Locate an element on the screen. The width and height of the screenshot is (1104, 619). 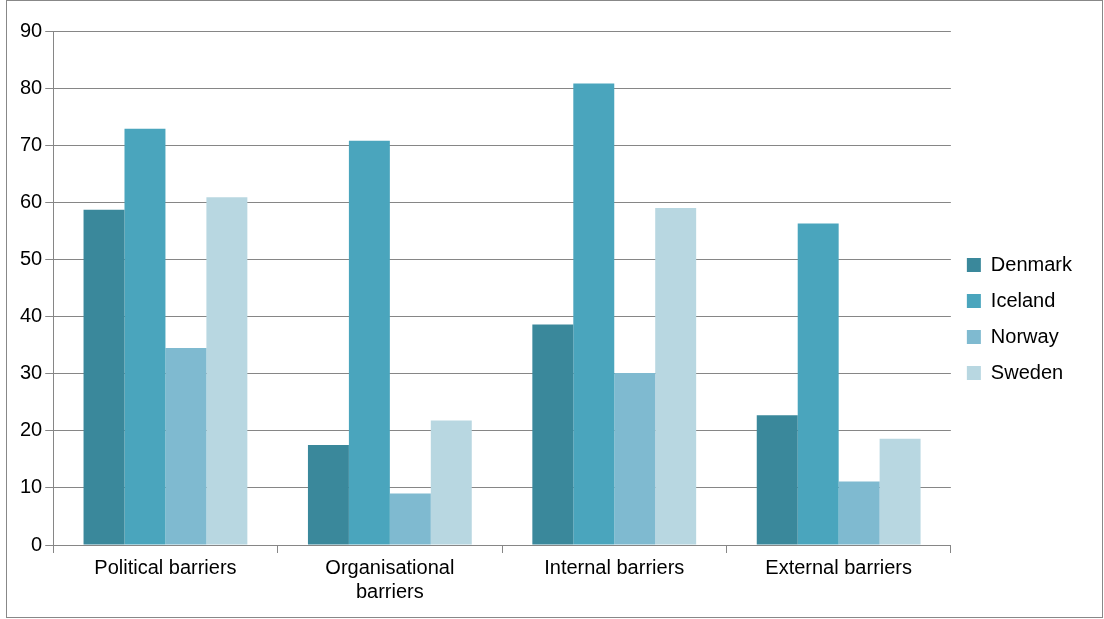
y-tick-label: 30 is located at coordinates (31, 372).